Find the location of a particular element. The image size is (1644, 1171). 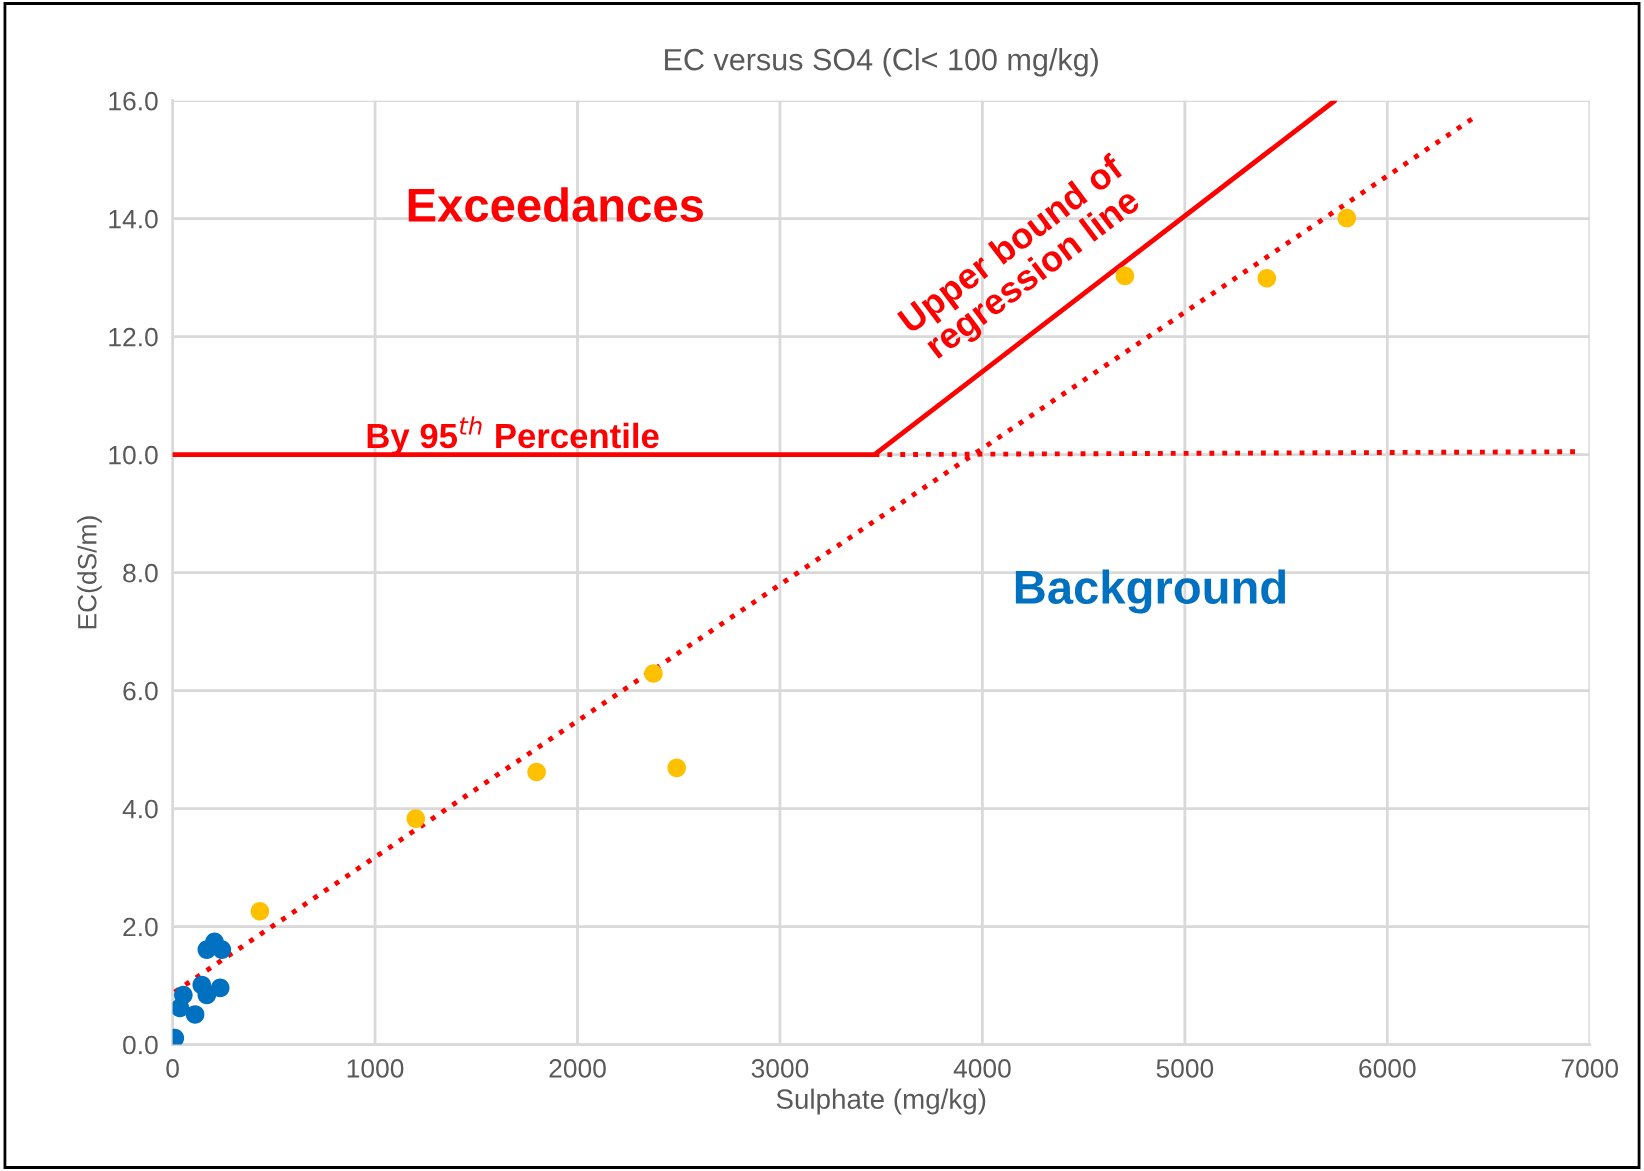

y-tick-label: 12.0 is located at coordinates (133, 337).